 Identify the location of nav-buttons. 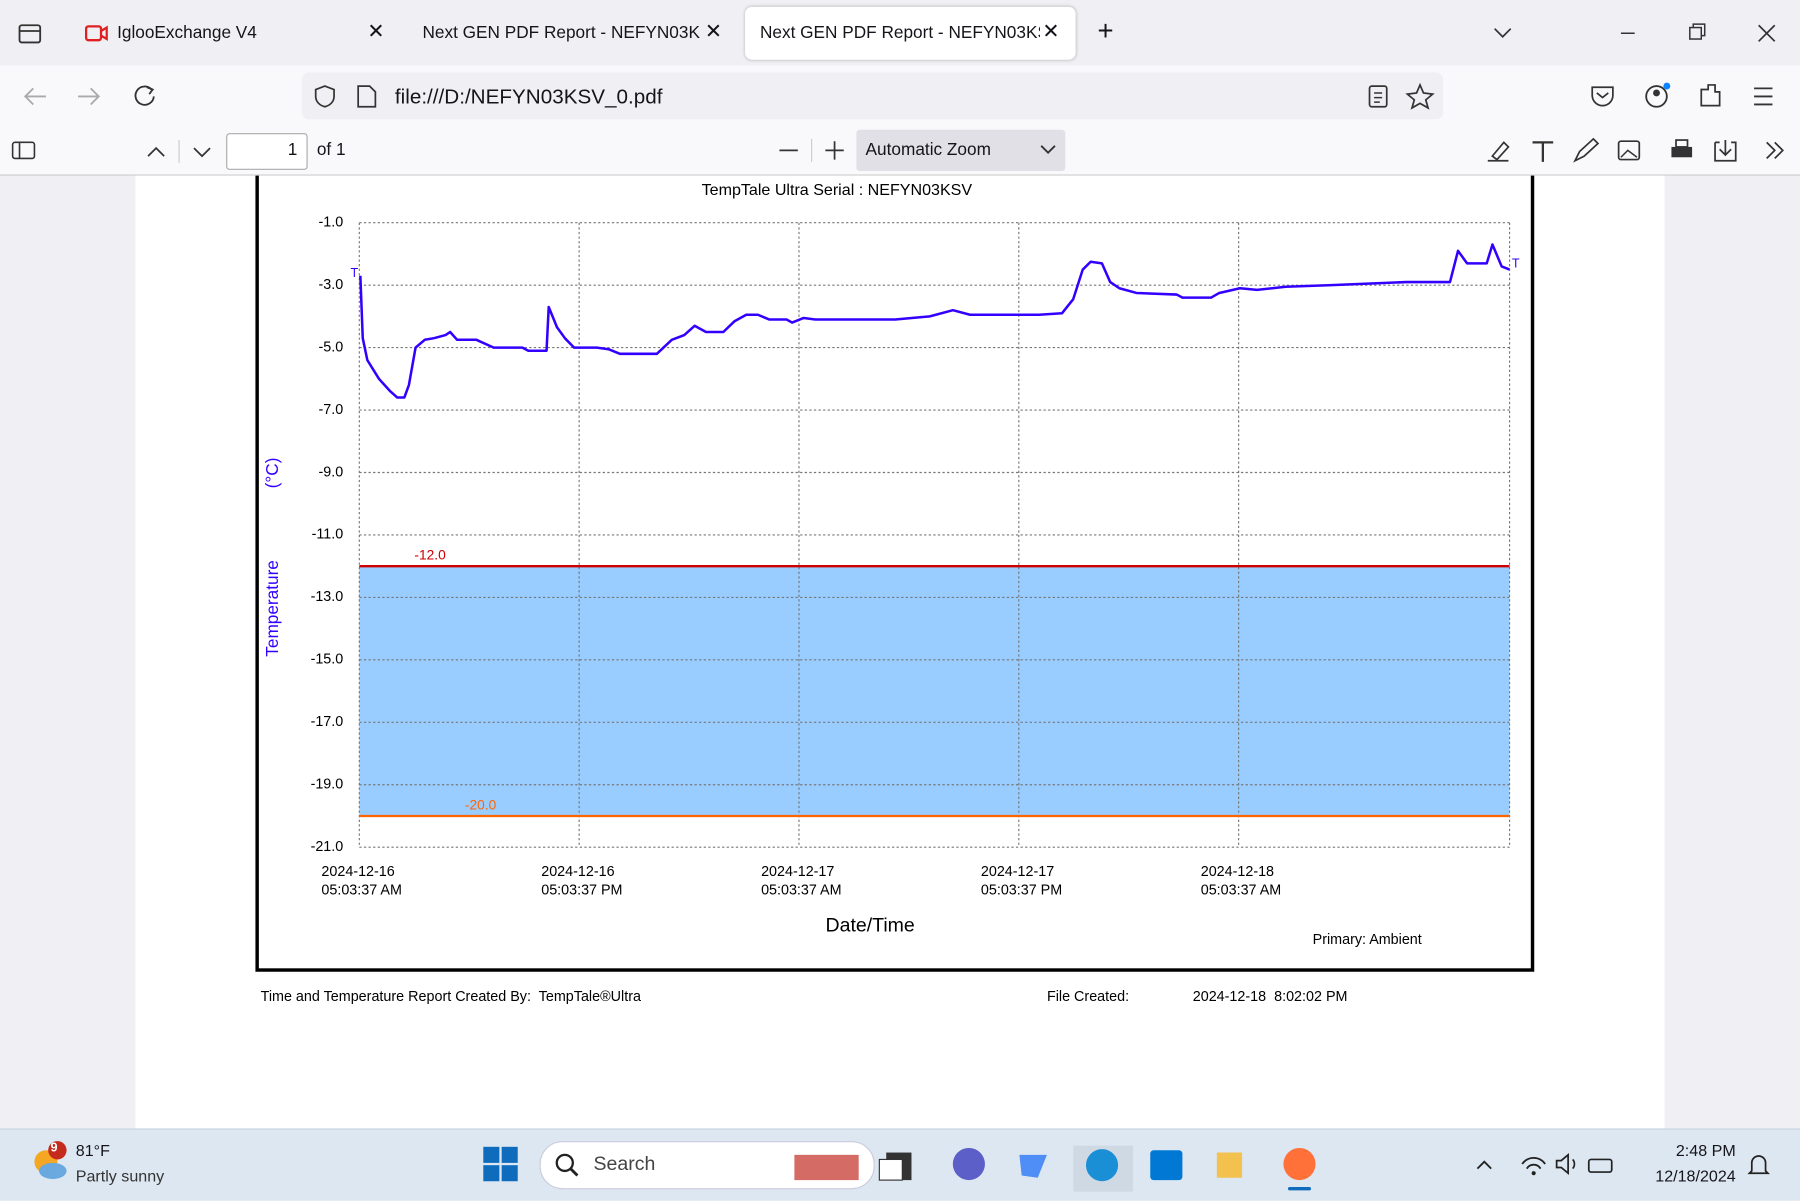
(95, 97).